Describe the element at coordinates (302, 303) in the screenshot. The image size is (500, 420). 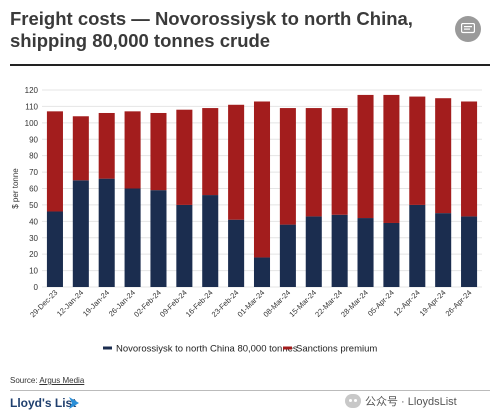
I see `x-tick-label: 15-Mar-24` at that location.